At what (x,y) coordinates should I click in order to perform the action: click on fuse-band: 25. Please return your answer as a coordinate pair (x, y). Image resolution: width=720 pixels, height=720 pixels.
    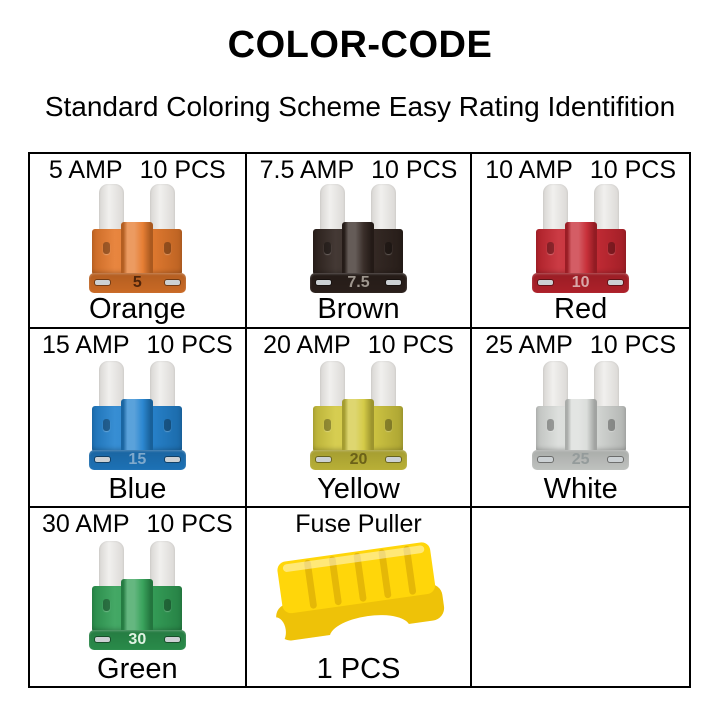
    Looking at the image, I should click on (581, 460).